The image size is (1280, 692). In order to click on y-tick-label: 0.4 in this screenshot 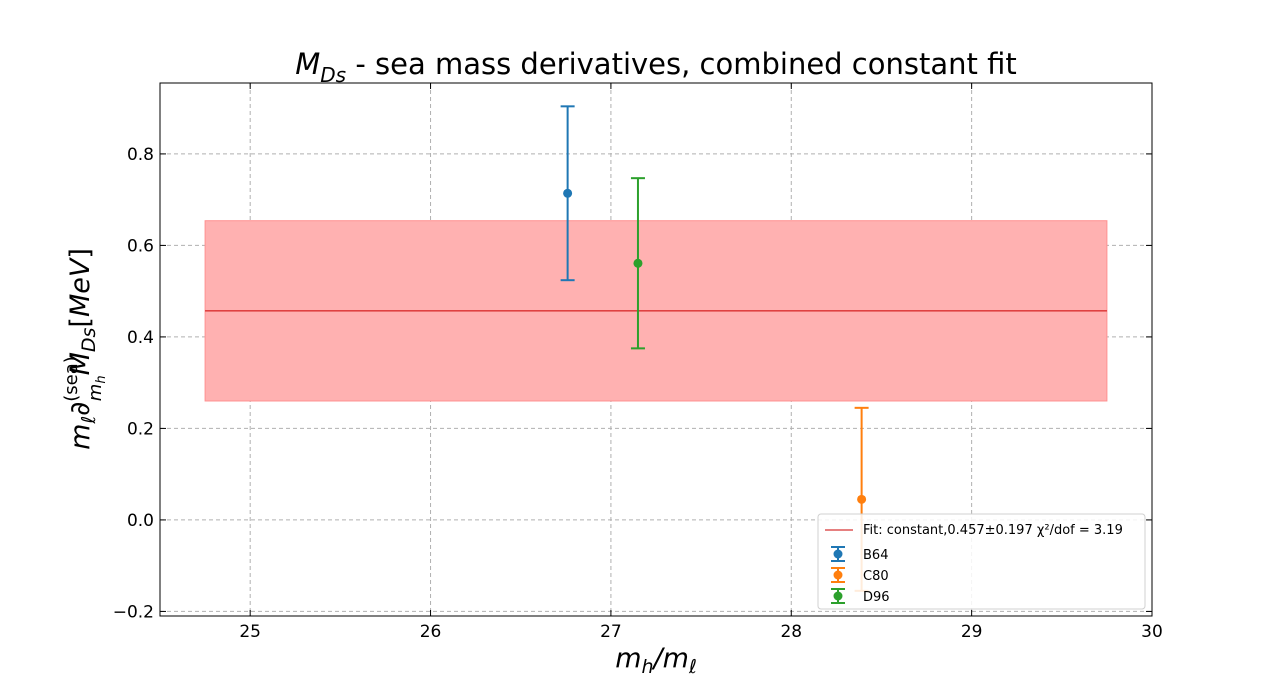, I will do `click(140, 338)`.